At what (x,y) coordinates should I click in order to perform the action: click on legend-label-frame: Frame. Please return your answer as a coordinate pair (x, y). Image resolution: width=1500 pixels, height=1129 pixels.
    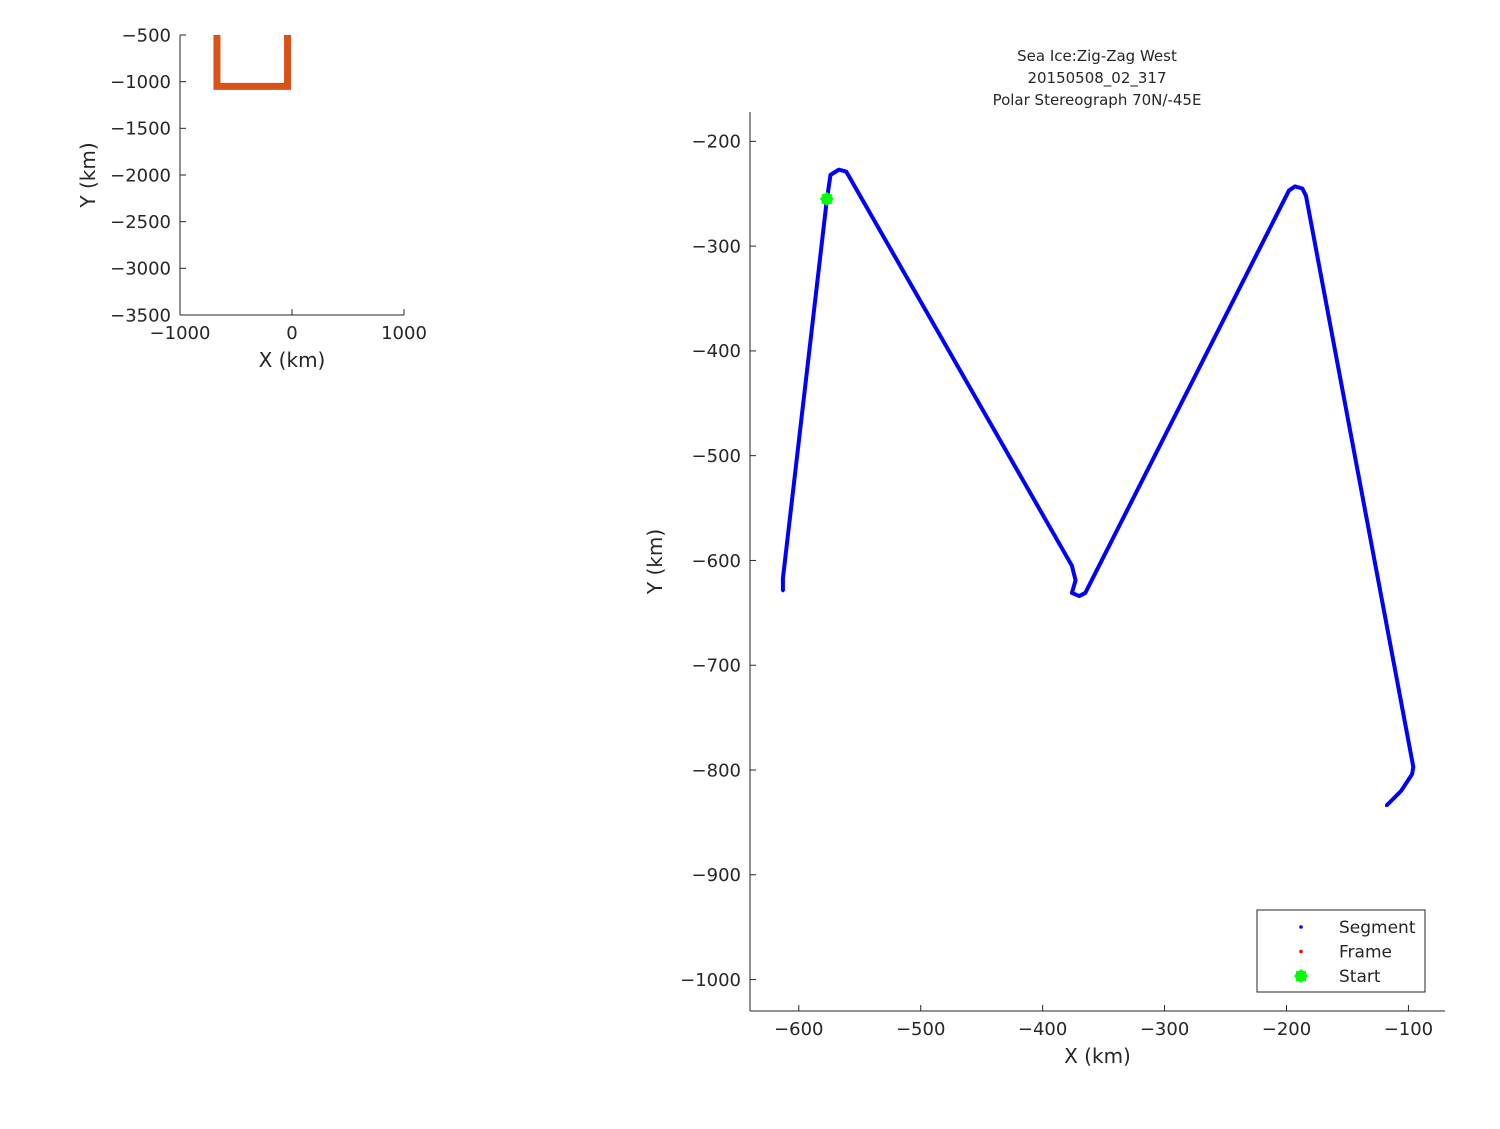
    Looking at the image, I should click on (1365, 953).